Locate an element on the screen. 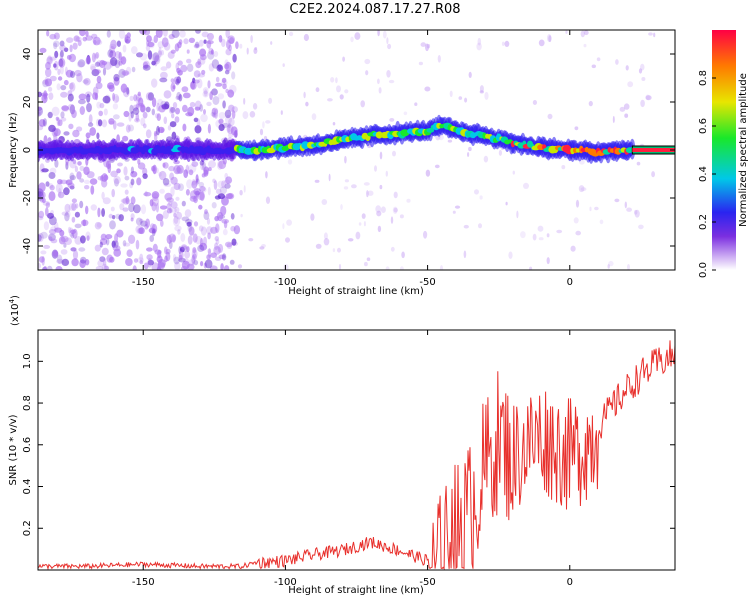  x-tick-label: -150 is located at coordinates (143, 282).